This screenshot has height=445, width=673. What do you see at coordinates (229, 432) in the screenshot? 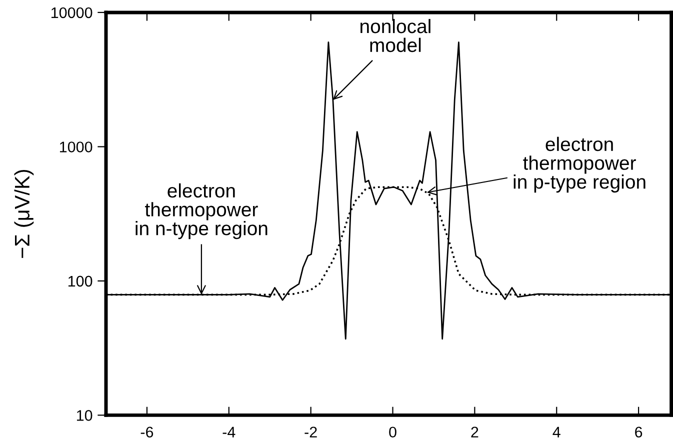
I see `x-tick-label: -4` at bounding box center [229, 432].